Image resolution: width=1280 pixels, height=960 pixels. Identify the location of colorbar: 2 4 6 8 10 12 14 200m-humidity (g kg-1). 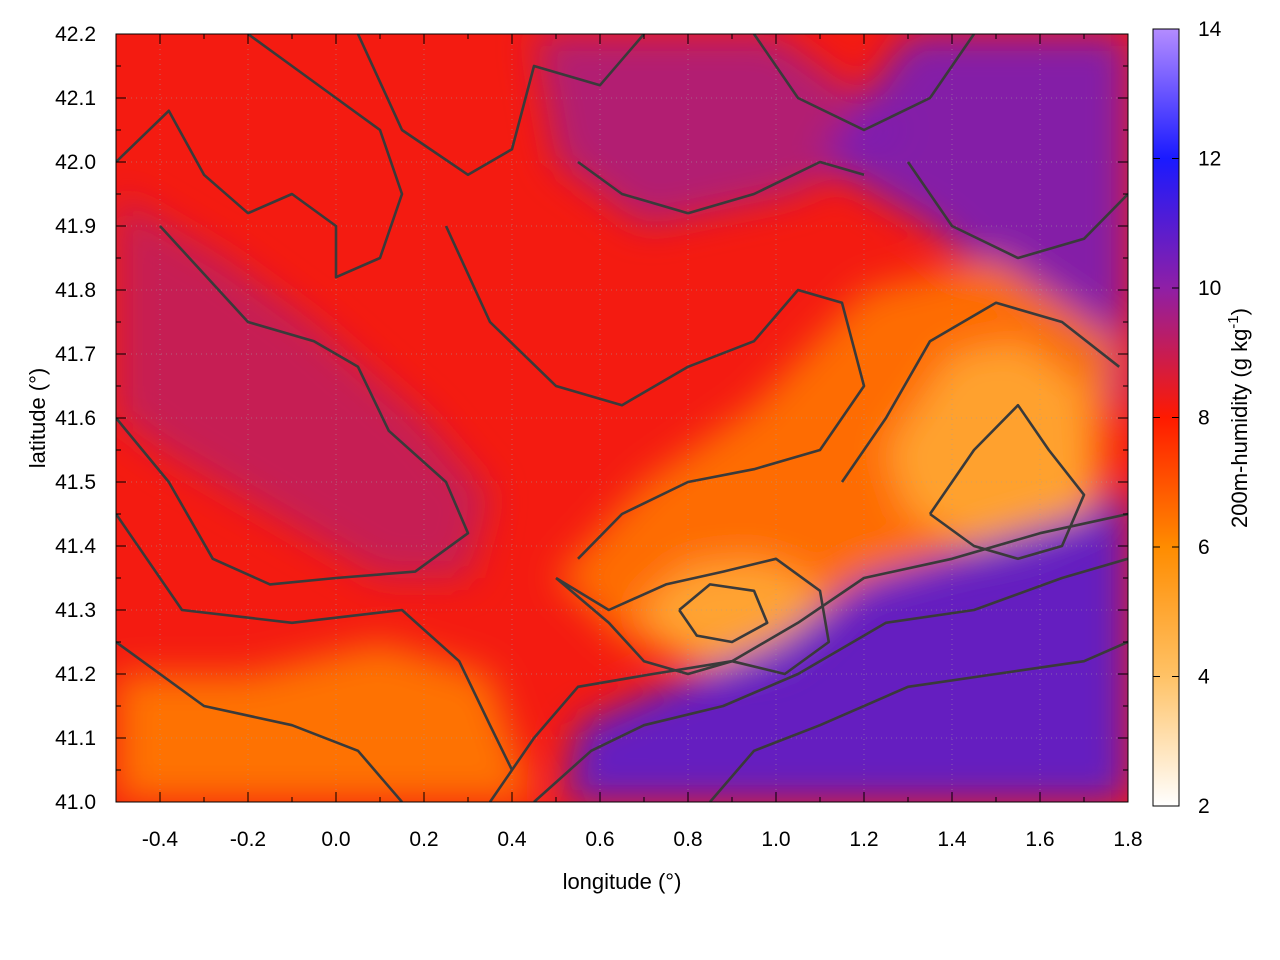
(1202, 418).